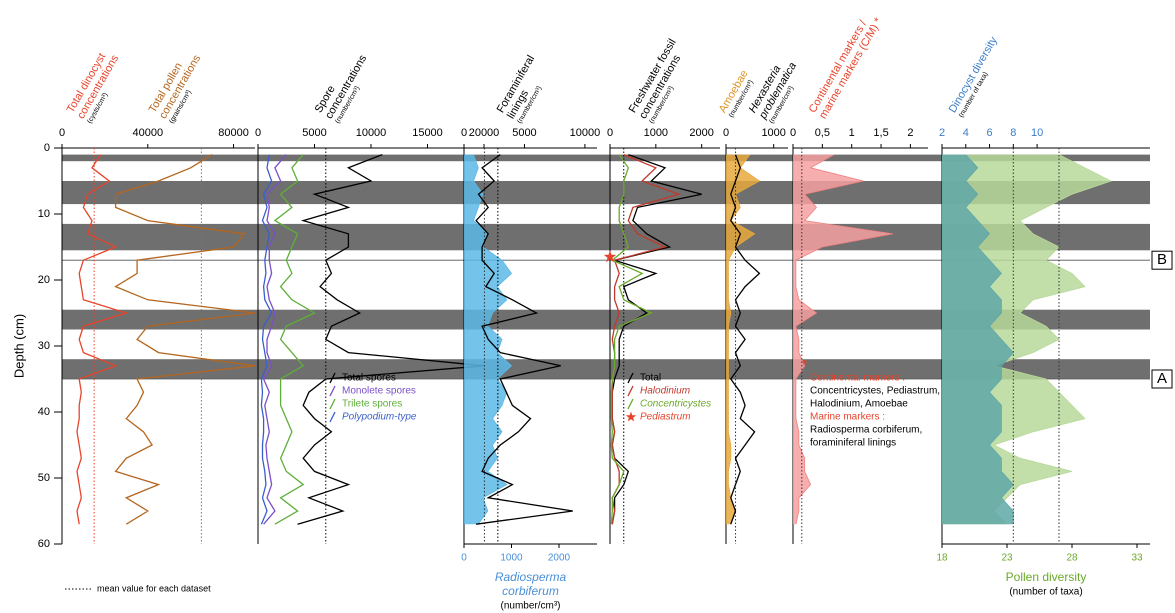  What do you see at coordinates (44, 214) in the screenshot?
I see `y-tick-label: 10` at bounding box center [44, 214].